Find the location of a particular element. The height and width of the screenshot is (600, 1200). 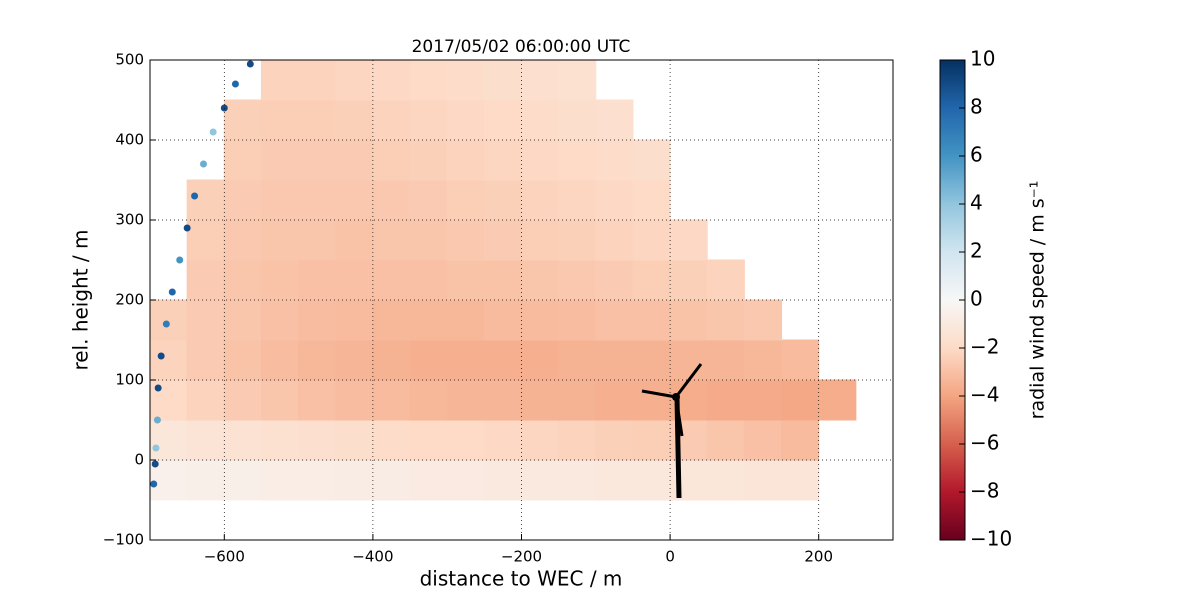

x-tick-label: 200 is located at coordinates (818, 557).